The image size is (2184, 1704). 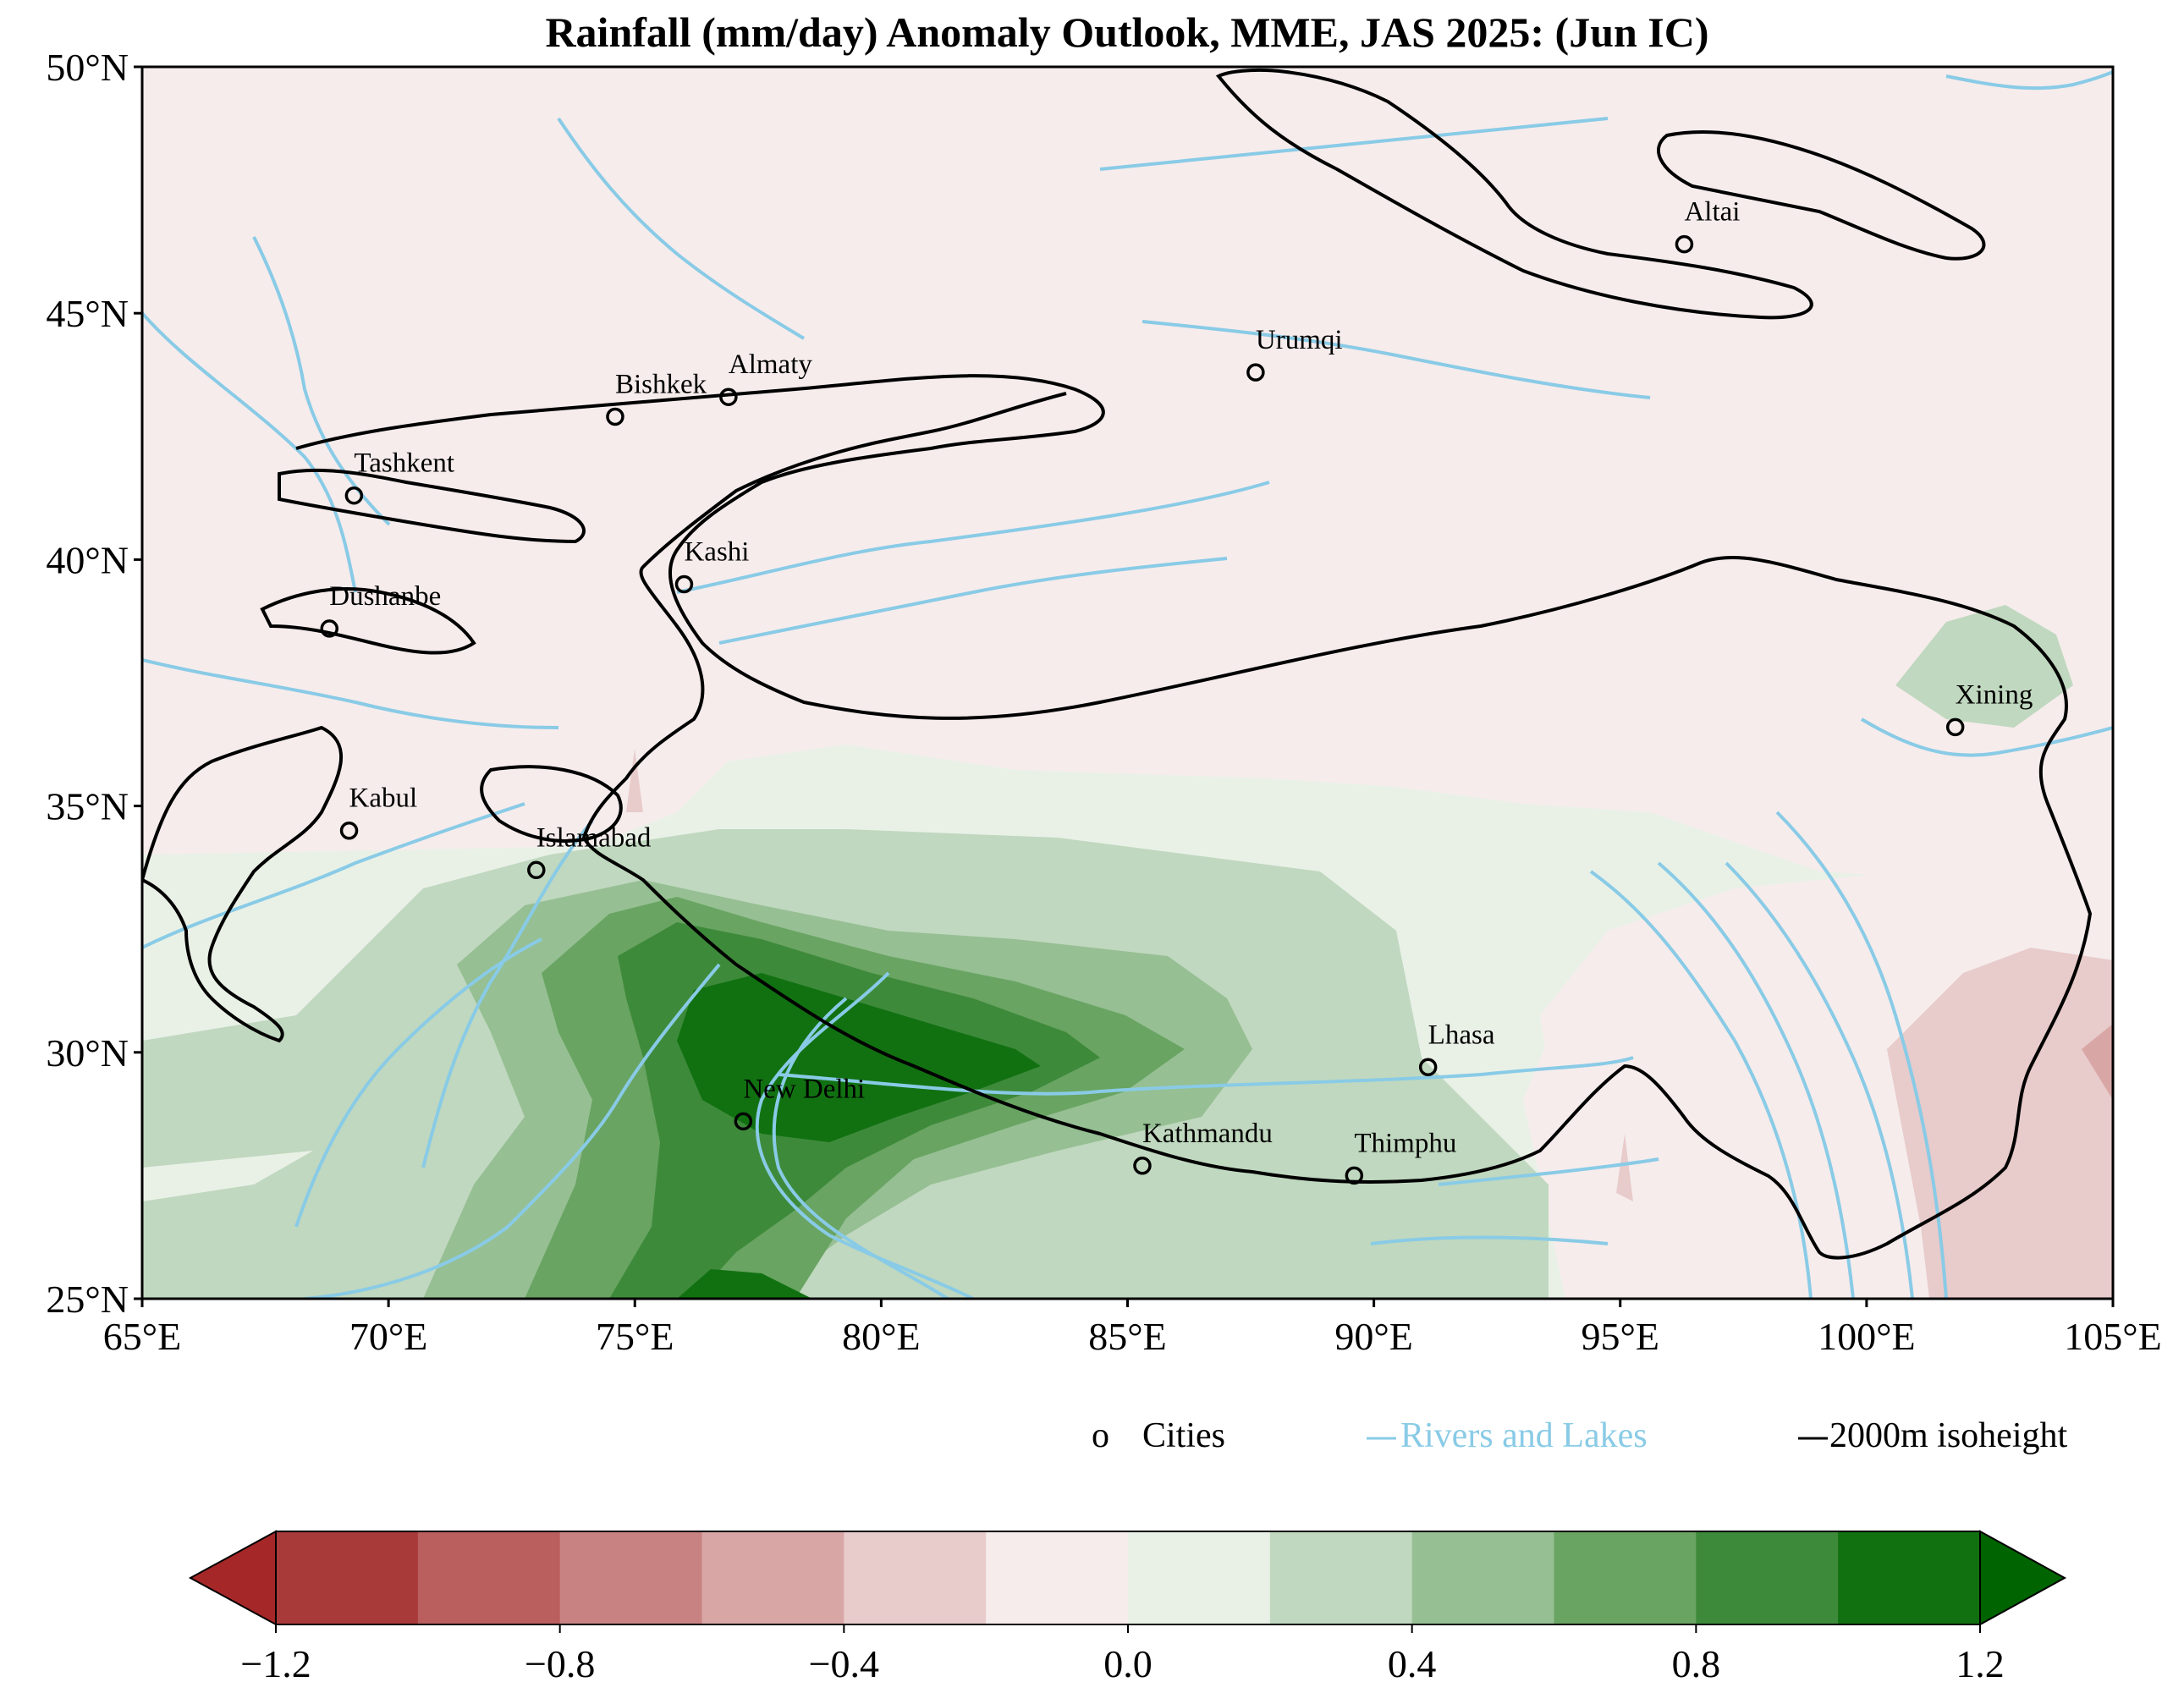 I want to click on city-label: Thimphu, so click(x=1405, y=1143).